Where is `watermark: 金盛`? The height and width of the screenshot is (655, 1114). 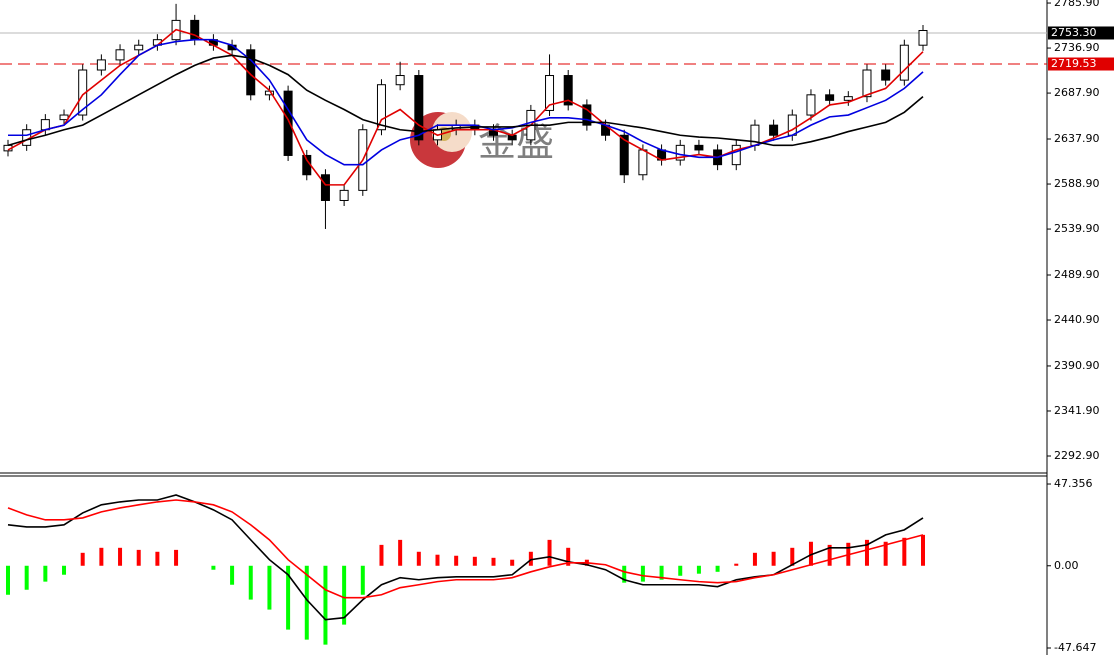 watermark: 金盛 is located at coordinates (516, 143).